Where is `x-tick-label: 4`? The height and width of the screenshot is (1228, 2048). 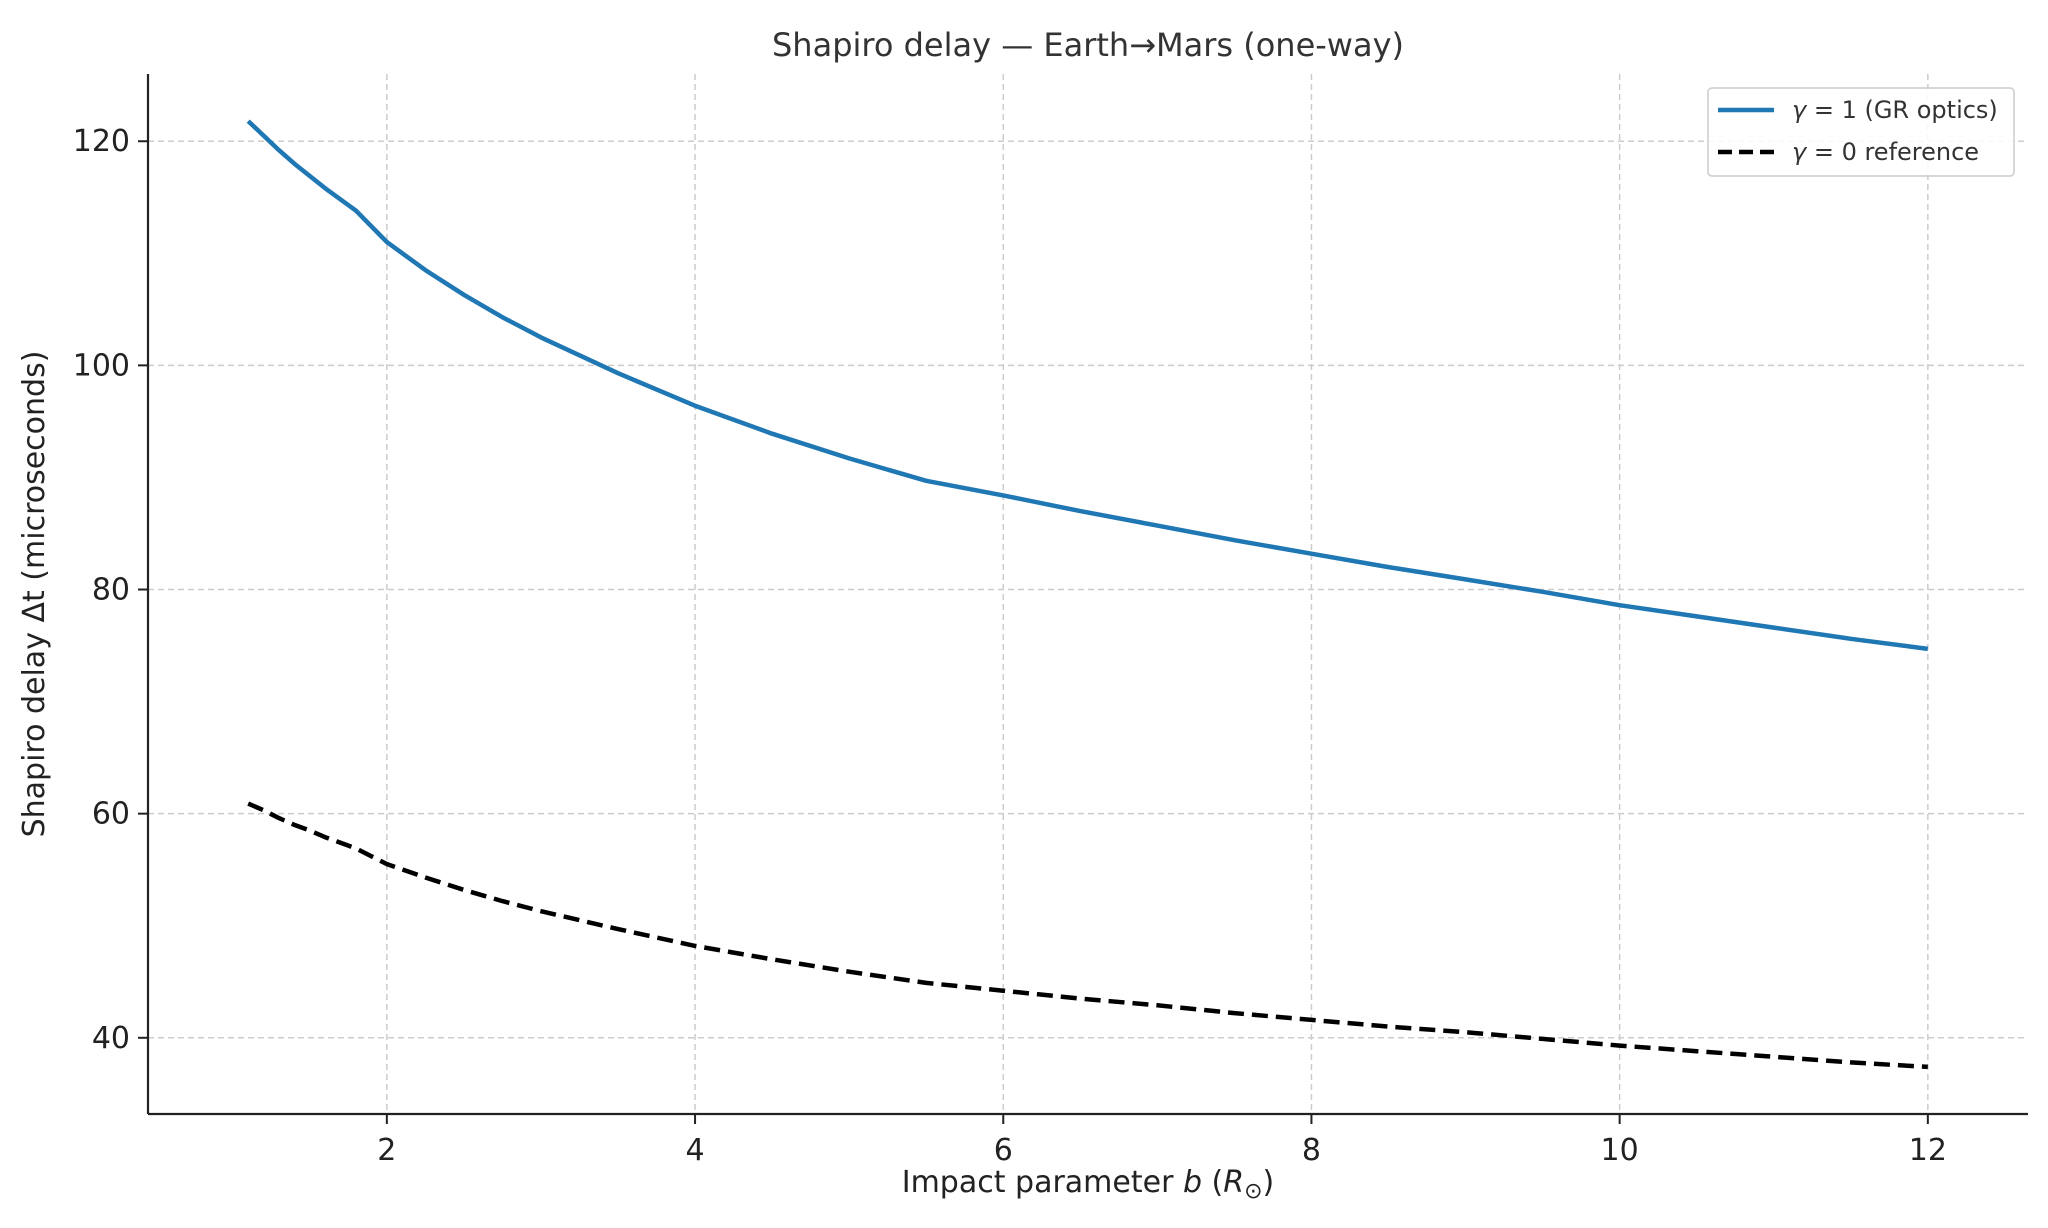
x-tick-label: 4 is located at coordinates (695, 1150).